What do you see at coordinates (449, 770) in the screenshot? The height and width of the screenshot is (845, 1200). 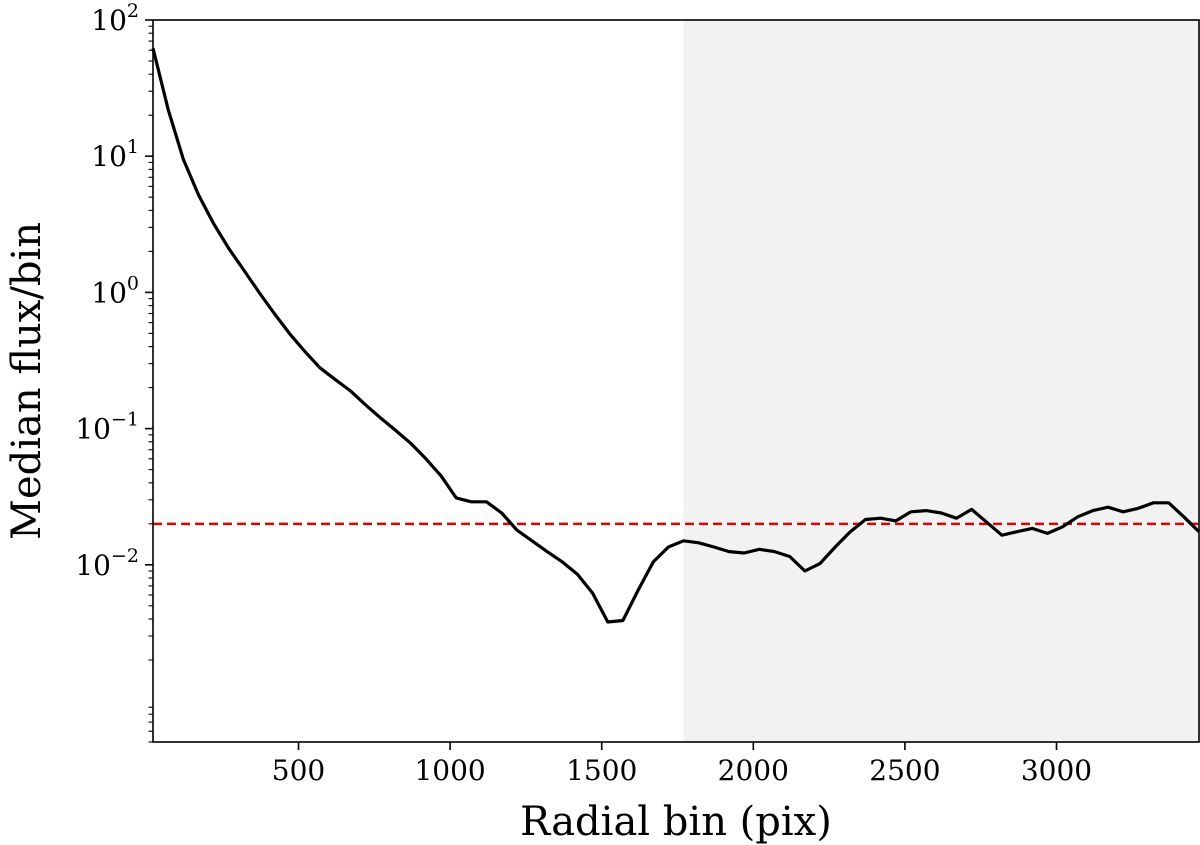 I see `x-tick-label: 1000` at bounding box center [449, 770].